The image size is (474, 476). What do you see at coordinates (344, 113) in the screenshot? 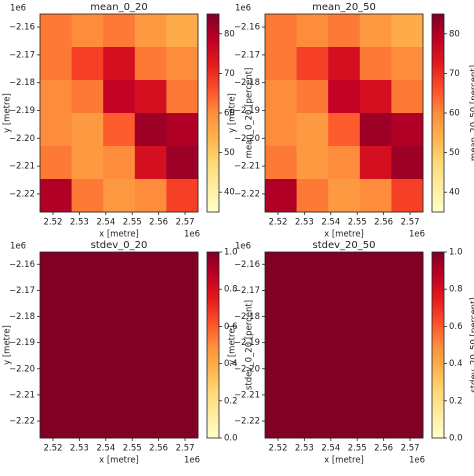
I see `axes-frame` at bounding box center [344, 113].